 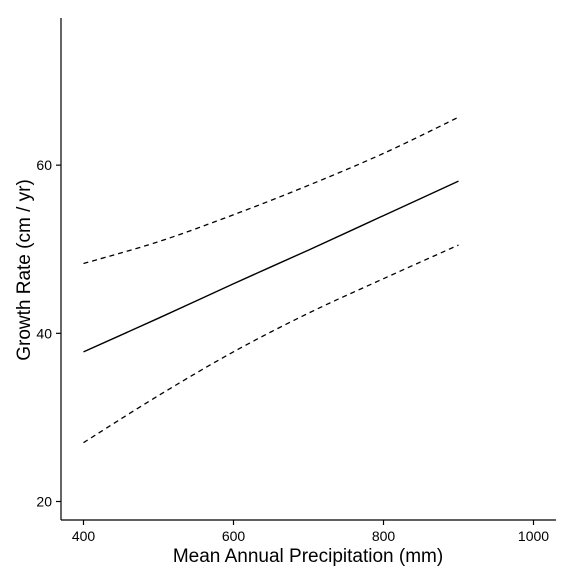 I want to click on y-tick-label: 40, so click(x=44, y=333).